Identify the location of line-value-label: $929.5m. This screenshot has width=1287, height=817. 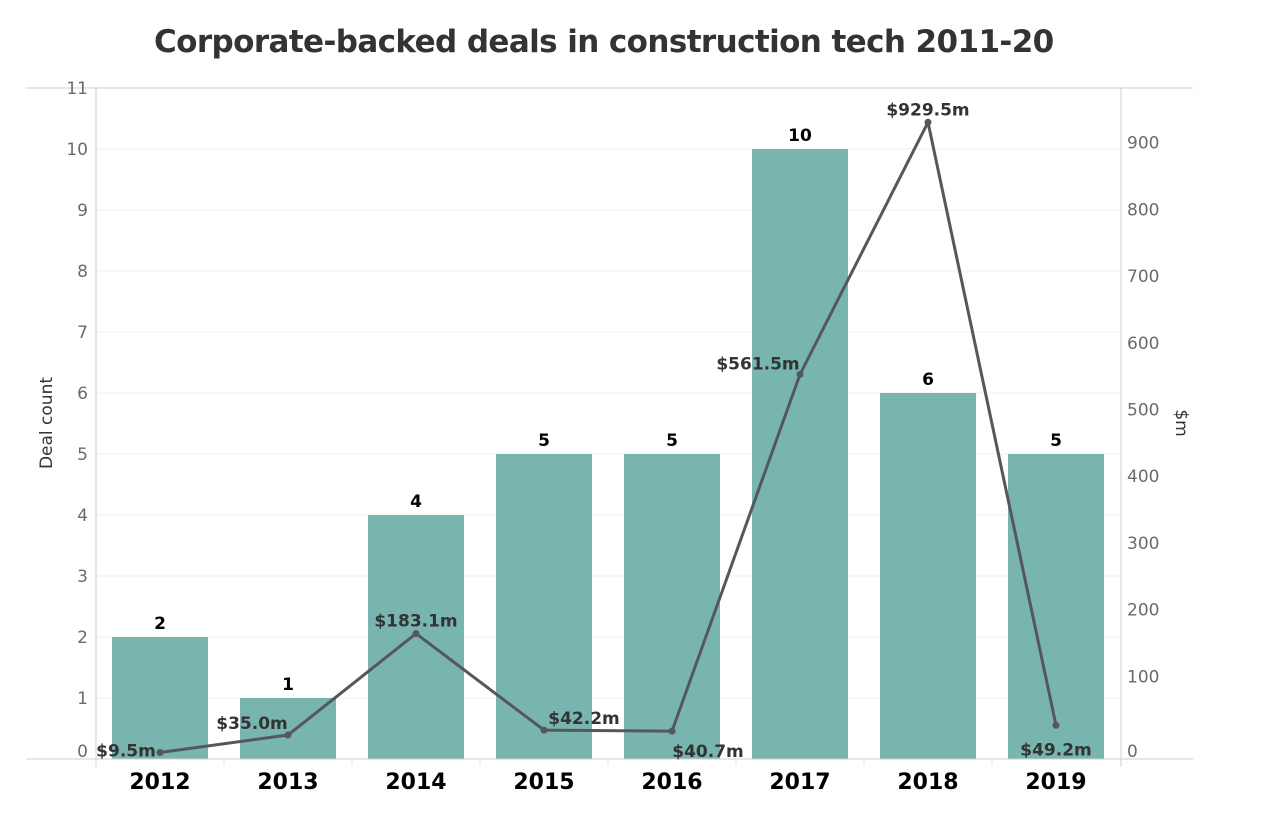
(927, 110).